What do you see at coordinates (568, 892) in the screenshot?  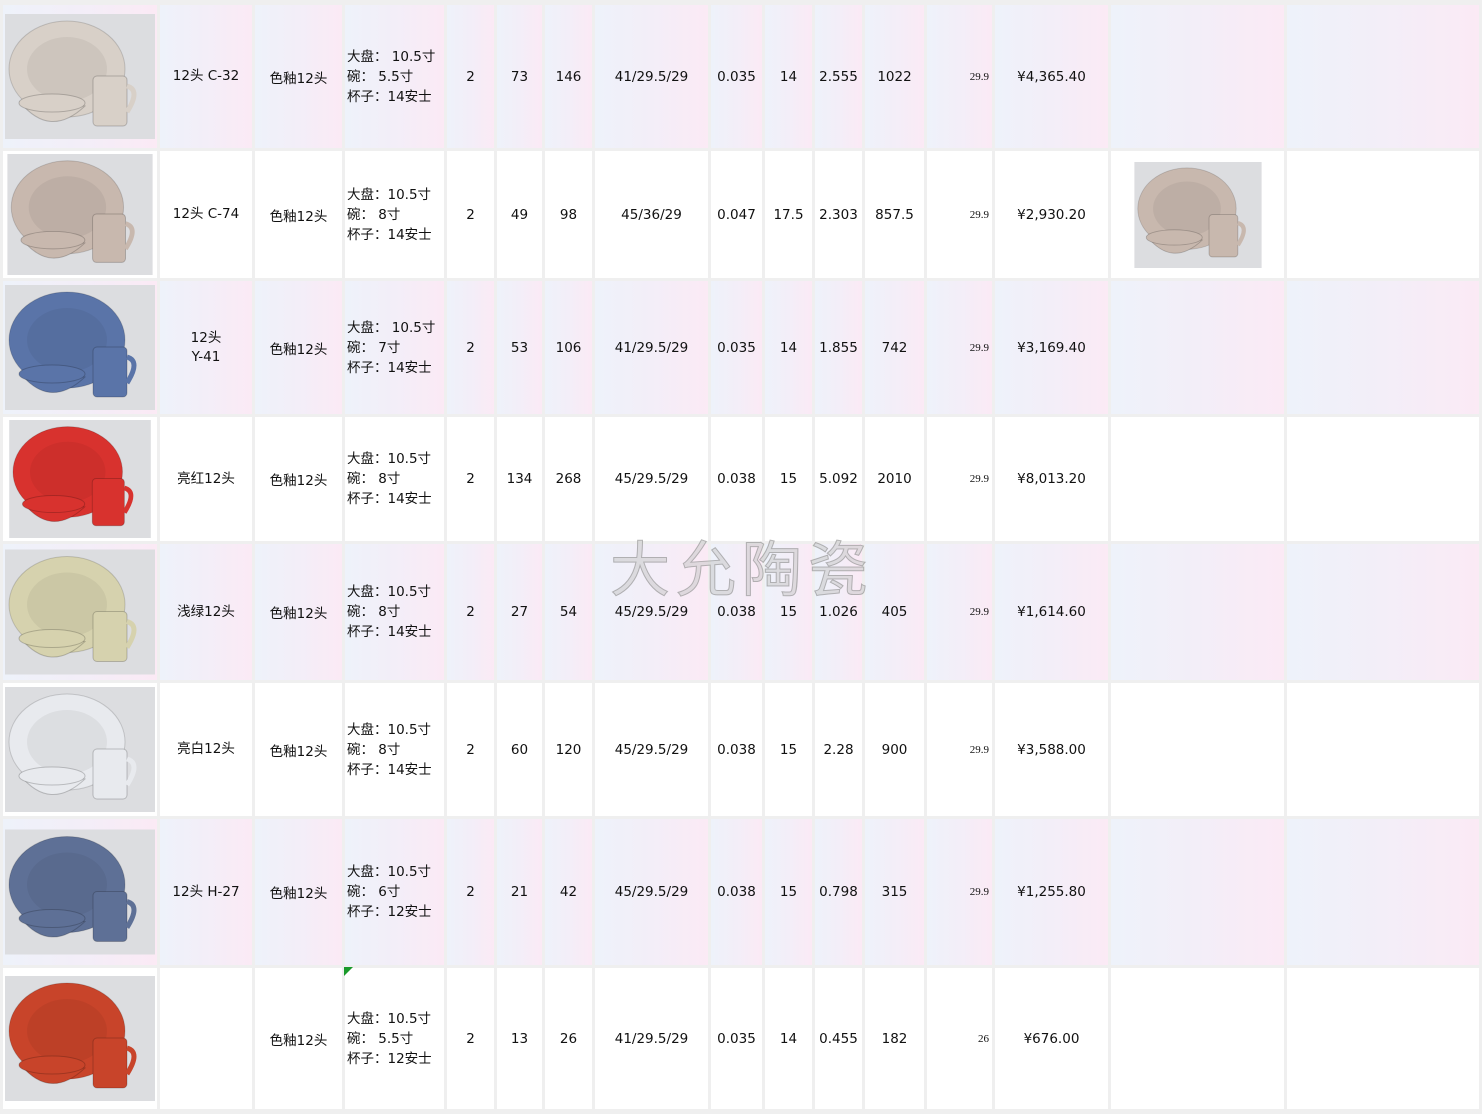 I see `total-qty-cell: 42` at bounding box center [568, 892].